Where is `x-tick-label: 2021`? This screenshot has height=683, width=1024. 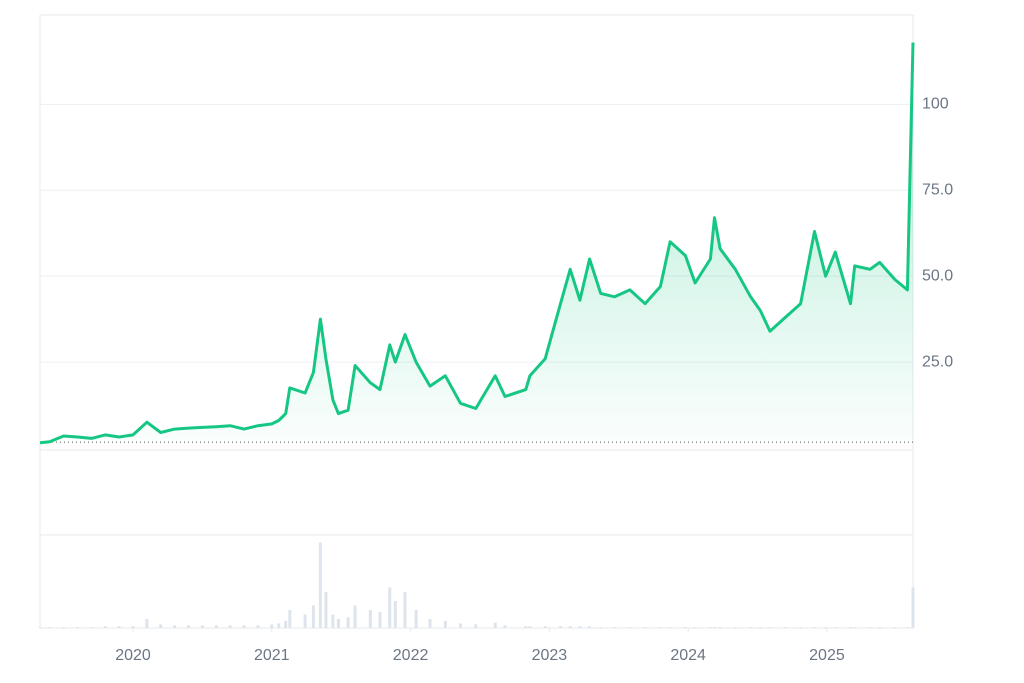 x-tick-label: 2021 is located at coordinates (272, 655).